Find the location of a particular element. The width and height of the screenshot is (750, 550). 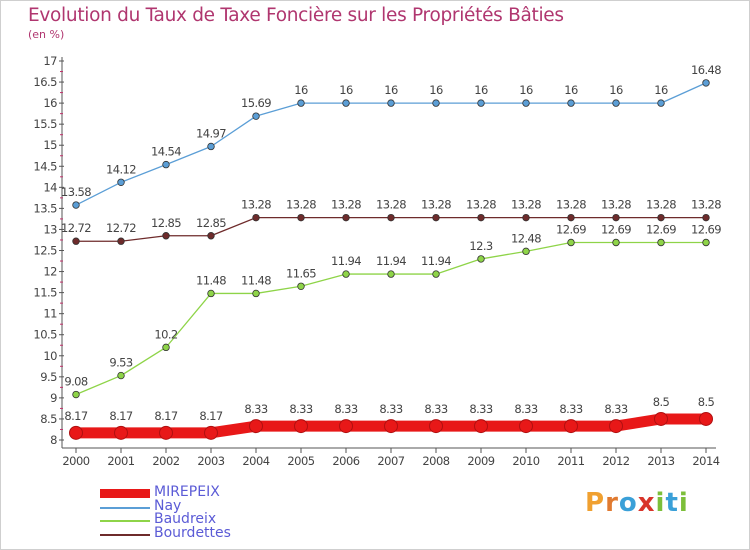

data-label-baudreix: 9.08 is located at coordinates (75, 382).